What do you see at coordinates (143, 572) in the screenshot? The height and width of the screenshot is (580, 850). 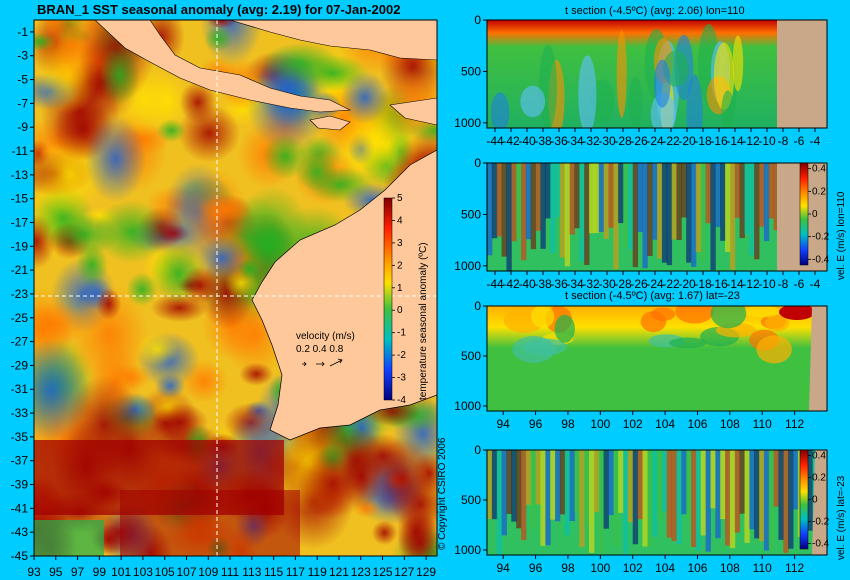 I see `map-lon-tick: 103` at bounding box center [143, 572].